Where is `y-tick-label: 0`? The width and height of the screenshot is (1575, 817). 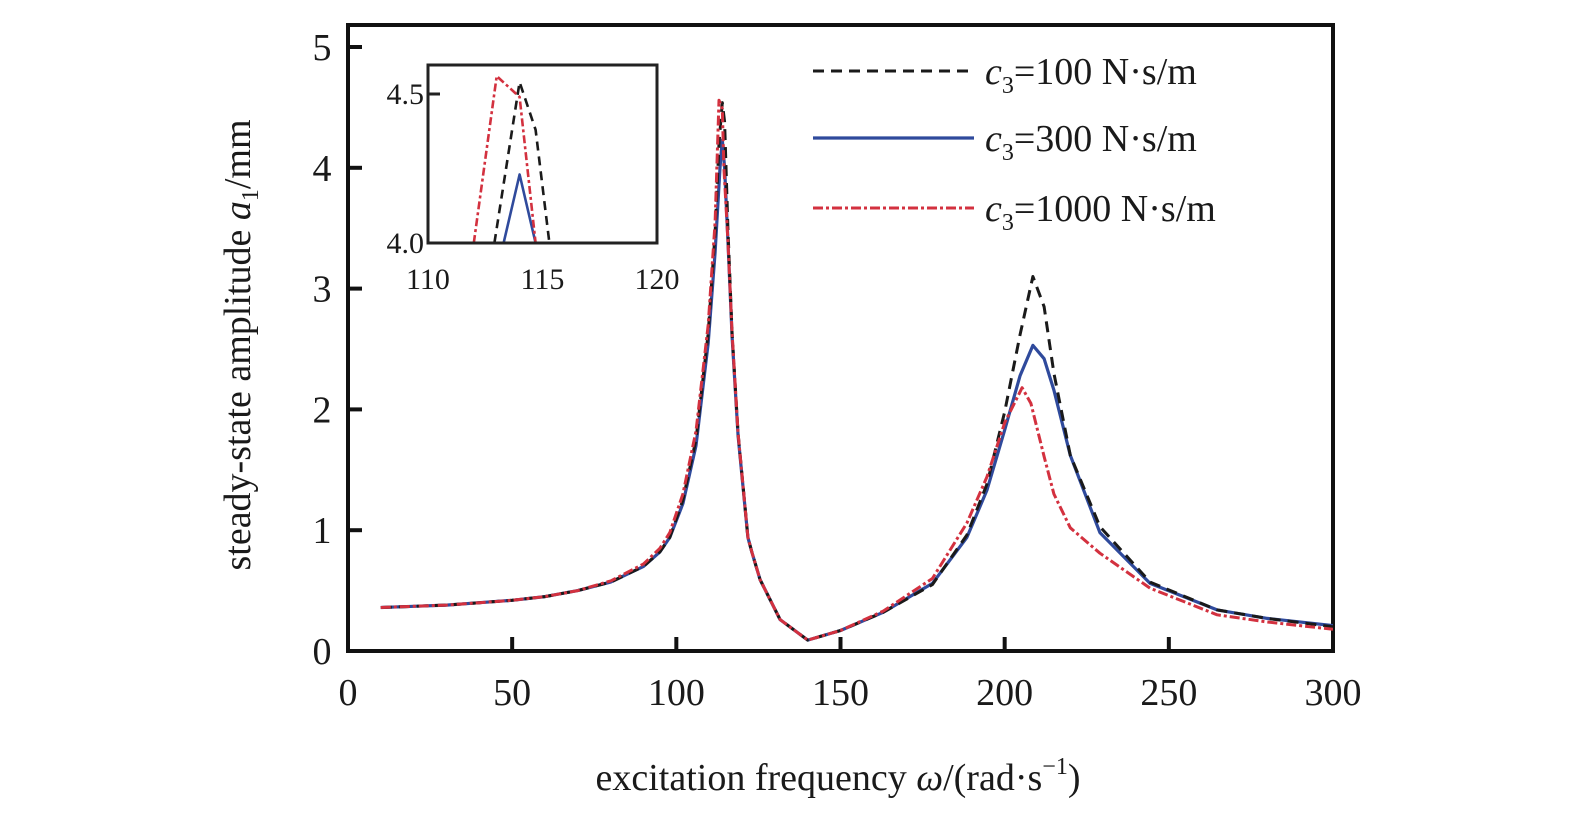 y-tick-label: 0 is located at coordinates (322, 652).